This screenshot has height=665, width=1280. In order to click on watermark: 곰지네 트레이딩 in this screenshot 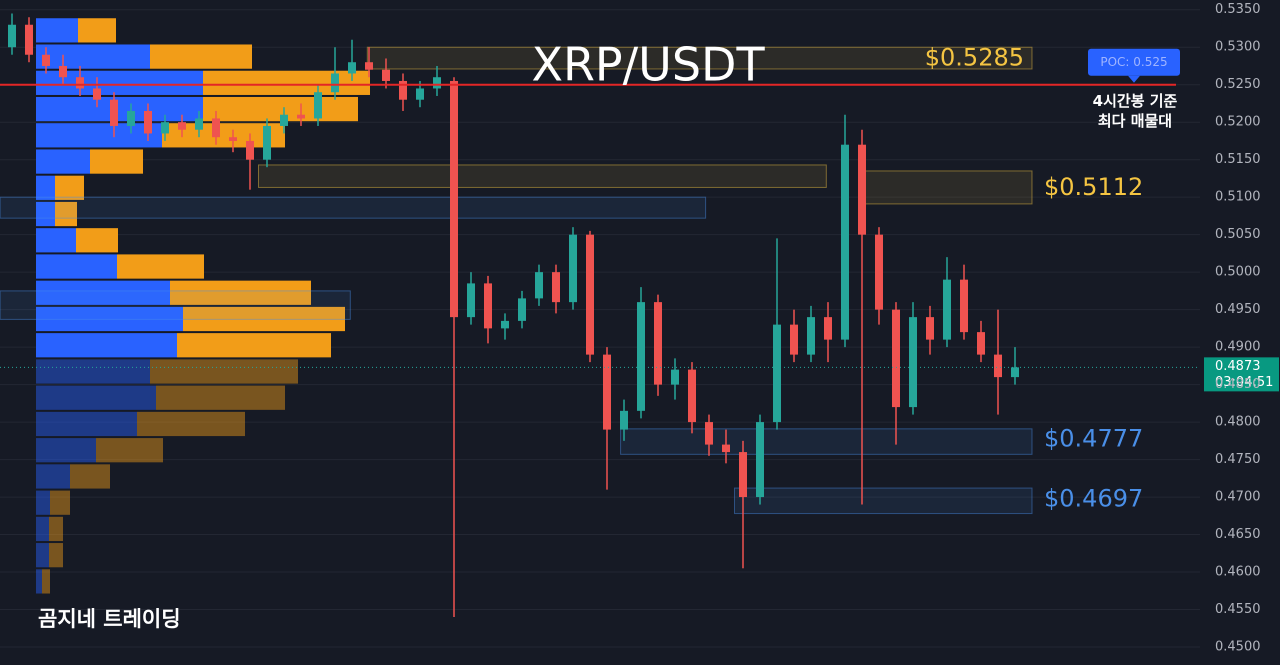, I will do `click(109, 619)`.